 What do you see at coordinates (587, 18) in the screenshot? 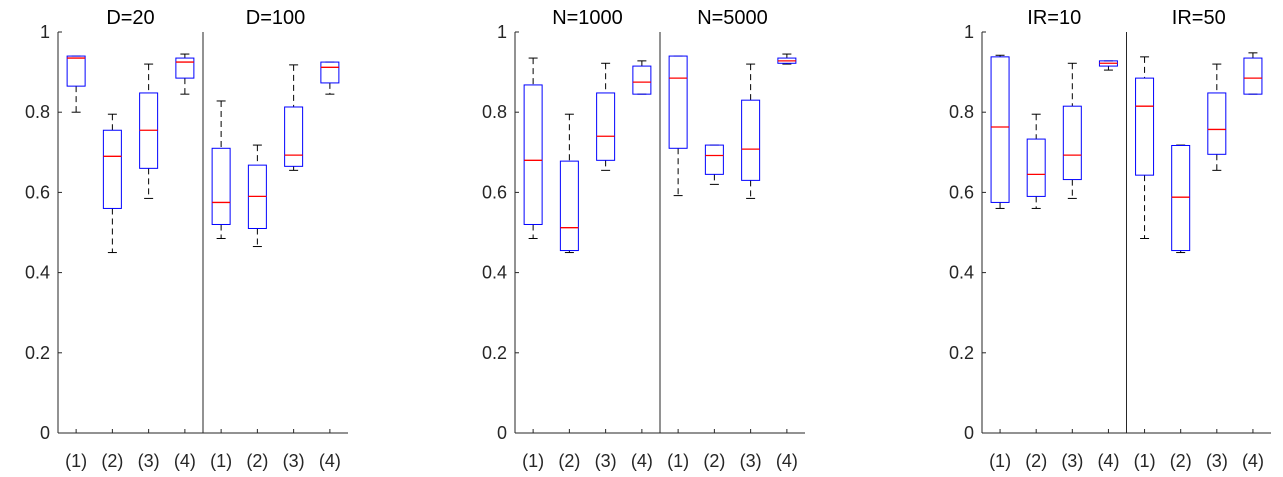
I see `panel-title: N=1000` at bounding box center [587, 18].